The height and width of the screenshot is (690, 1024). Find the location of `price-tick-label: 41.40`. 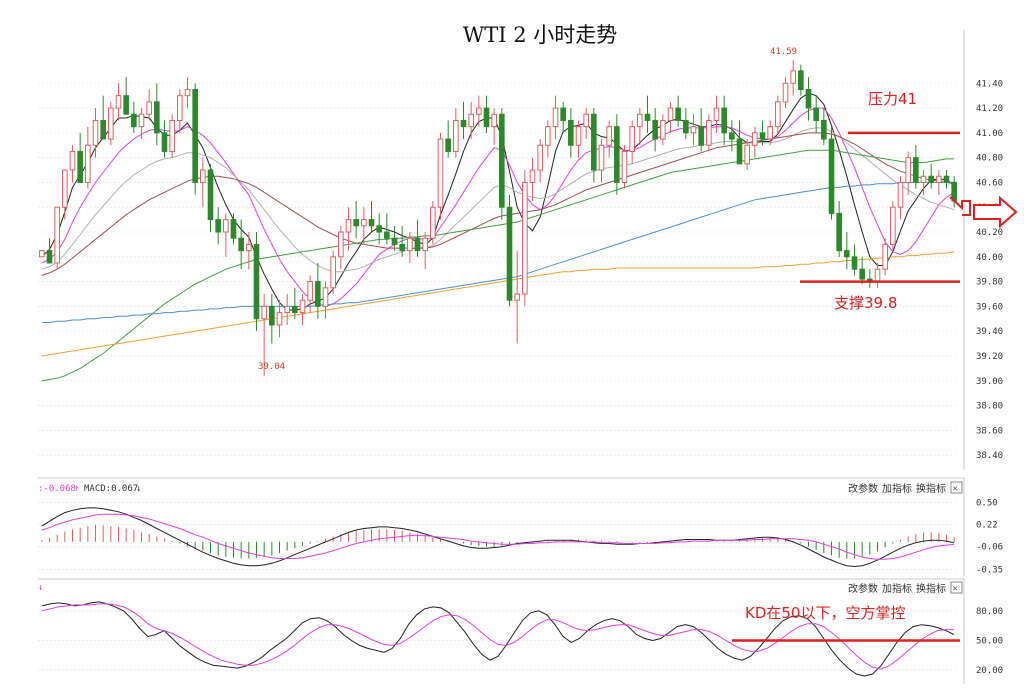

price-tick-label: 41.40 is located at coordinates (989, 84).